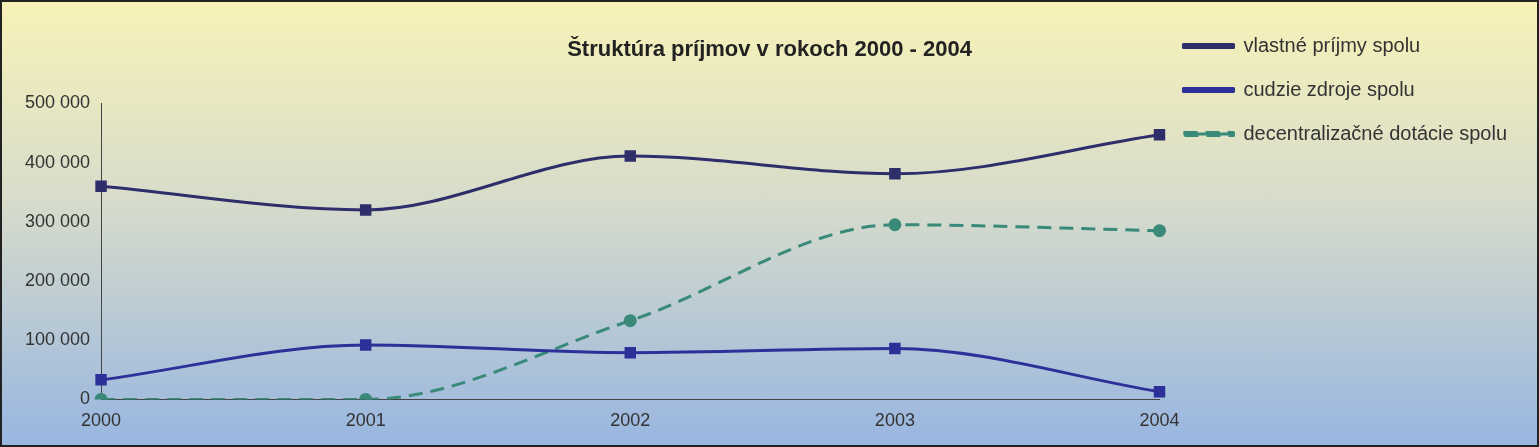 The width and height of the screenshot is (1539, 447). Describe the element at coordinates (630, 420) in the screenshot. I see `x-tick-label: 2002` at that location.